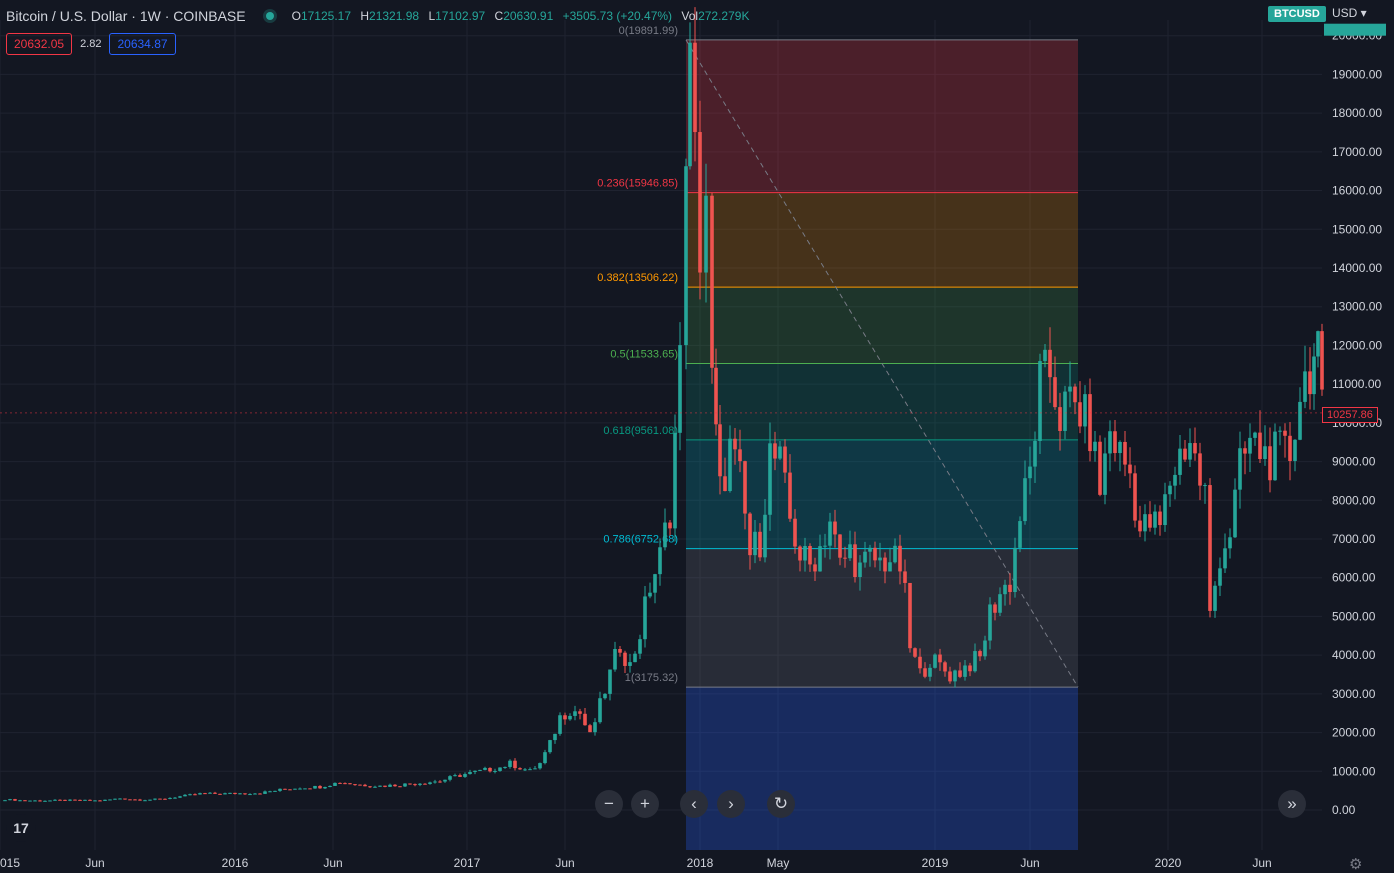 The width and height of the screenshot is (1394, 873). What do you see at coordinates (609, 804) in the screenshot?
I see `zoom-out-button: −` at bounding box center [609, 804].